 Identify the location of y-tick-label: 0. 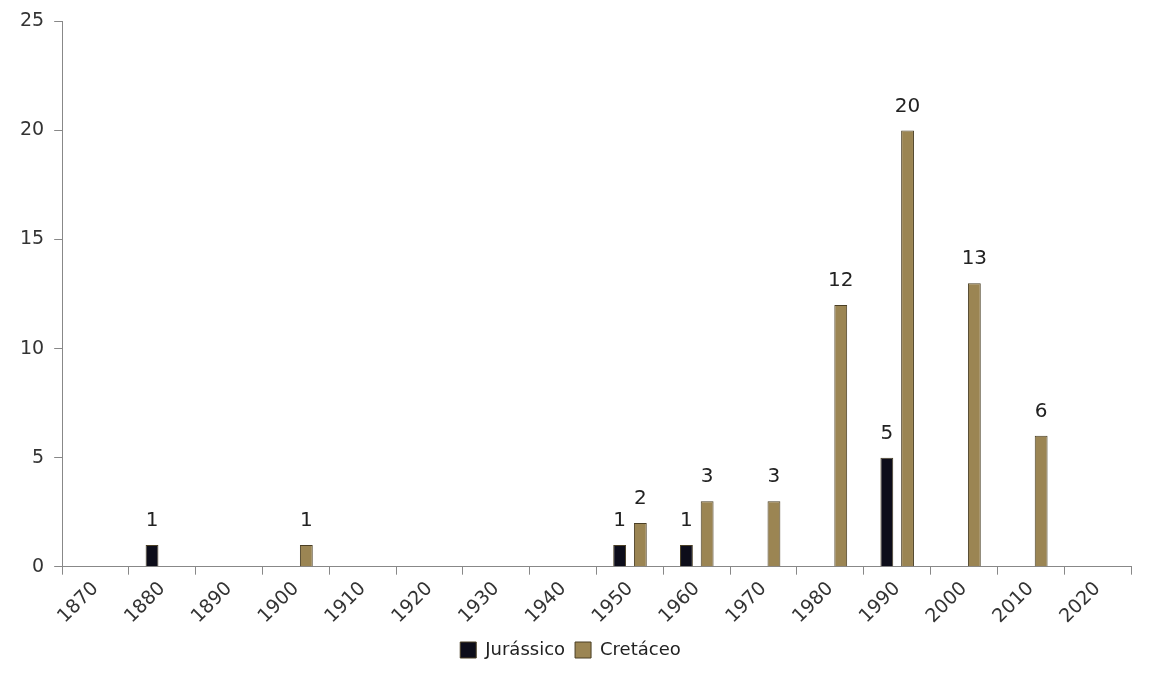
(38, 564).